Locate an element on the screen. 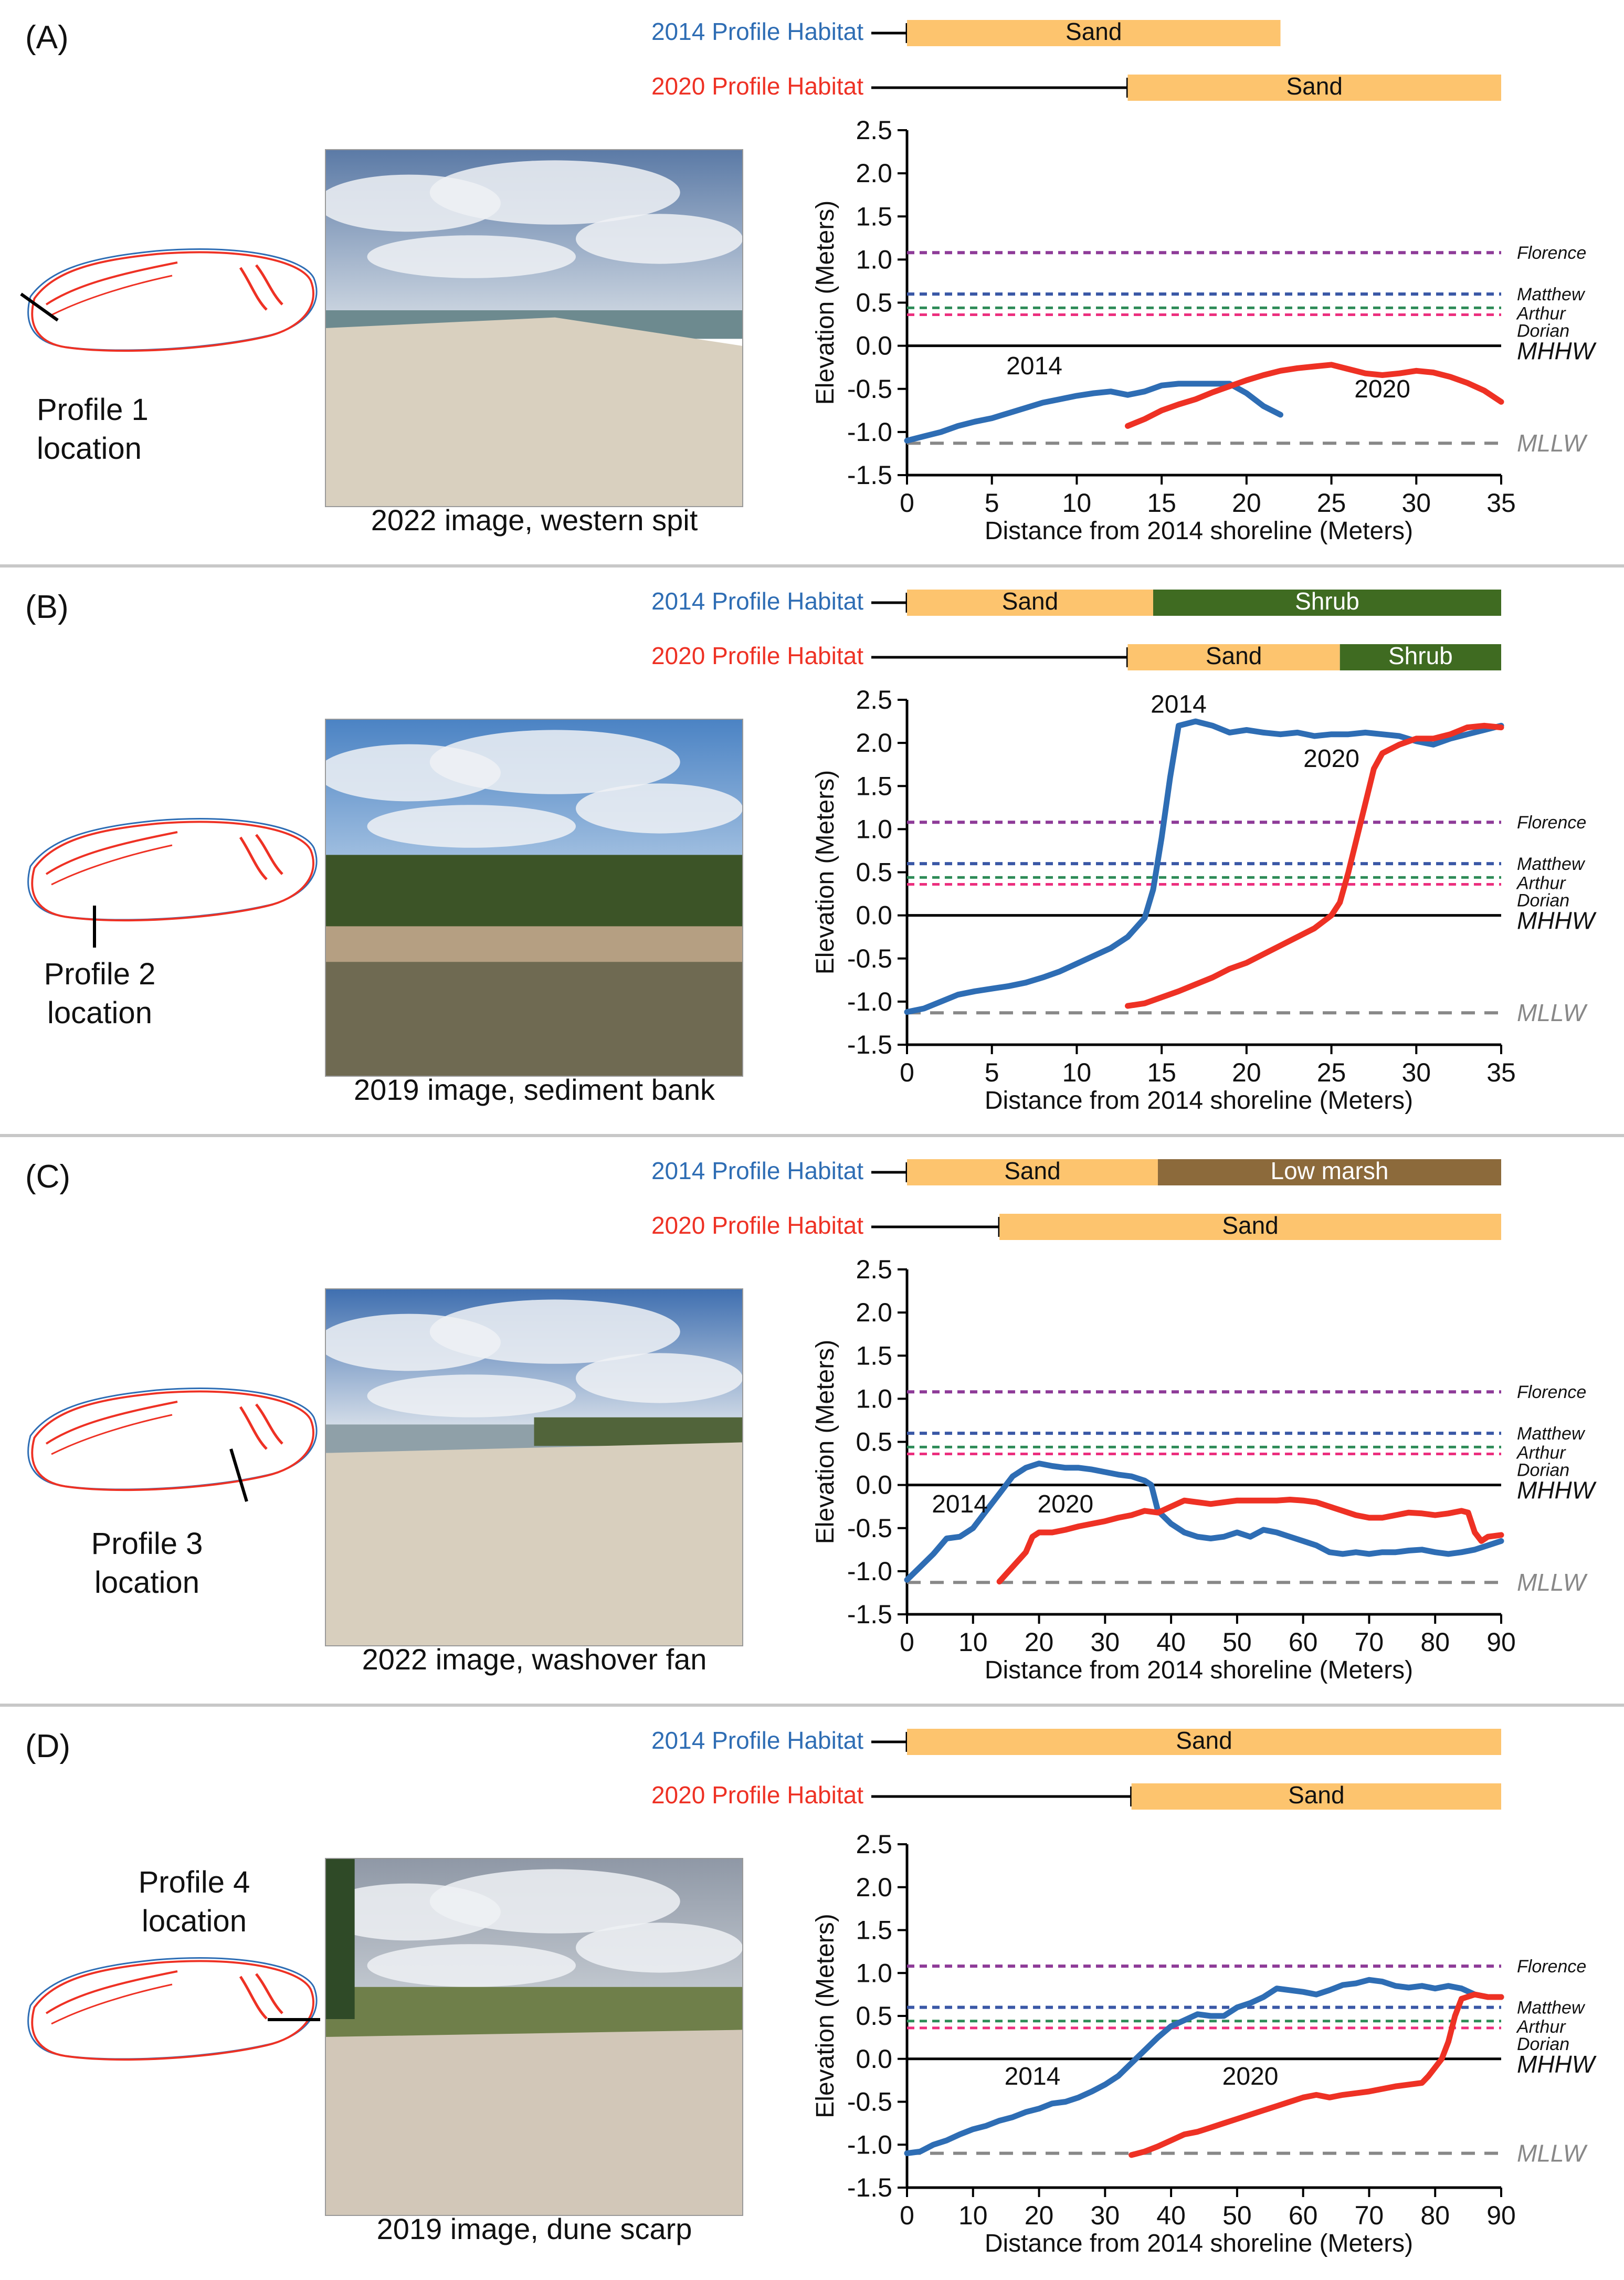  y-axis-title: Elevation (Meters) is located at coordinates (825, 303).